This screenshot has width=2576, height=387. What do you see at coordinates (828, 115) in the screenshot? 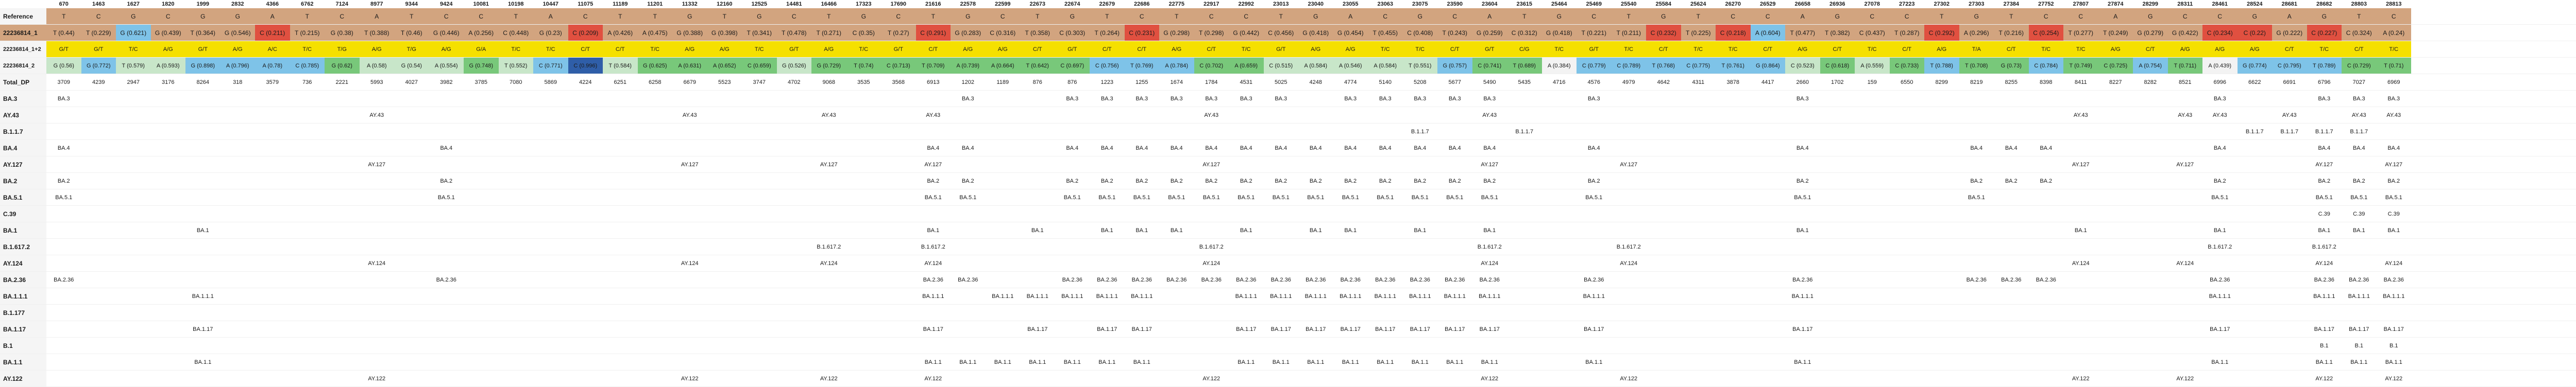
I see `grid-cell: AY.43` at bounding box center [828, 115].